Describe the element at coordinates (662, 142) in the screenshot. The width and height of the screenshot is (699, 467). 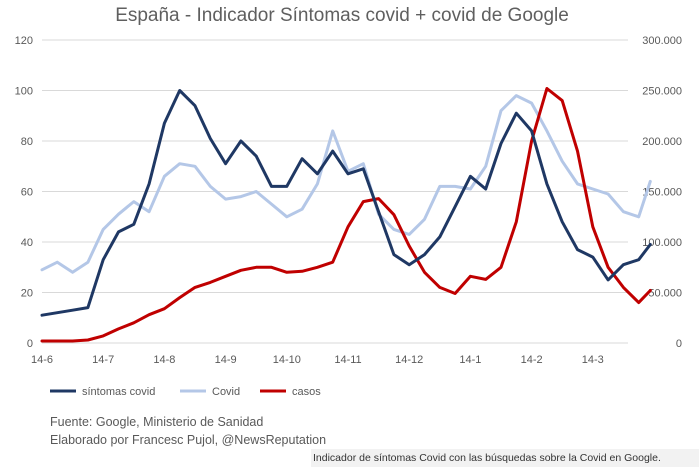
I see `y-right-tick-label: 200.000` at that location.